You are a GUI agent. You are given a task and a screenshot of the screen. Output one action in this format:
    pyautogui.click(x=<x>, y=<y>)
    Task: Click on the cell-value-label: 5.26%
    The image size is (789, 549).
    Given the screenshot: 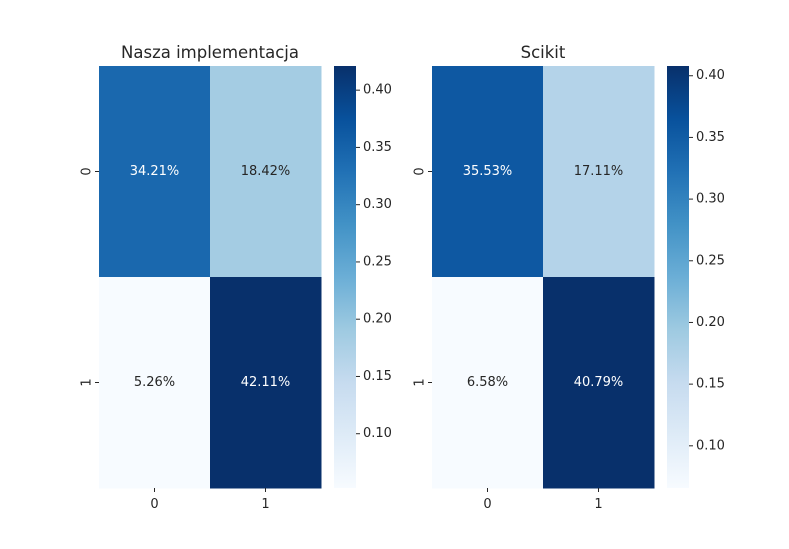 What is the action you would take?
    pyautogui.click(x=154, y=382)
    